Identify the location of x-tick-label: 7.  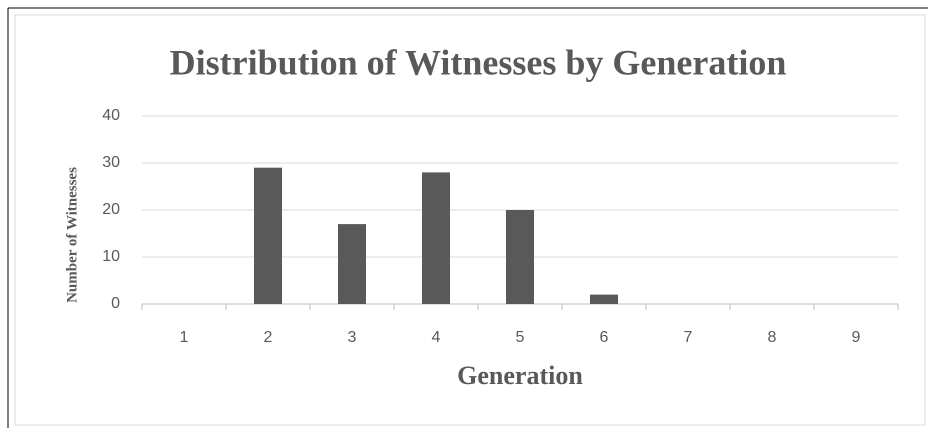
(688, 337).